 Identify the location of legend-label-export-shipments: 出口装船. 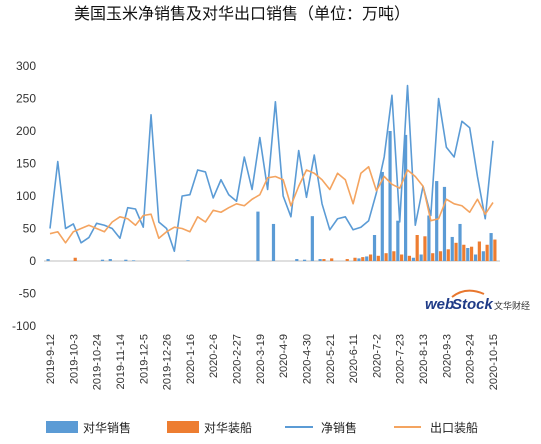
(454, 428).